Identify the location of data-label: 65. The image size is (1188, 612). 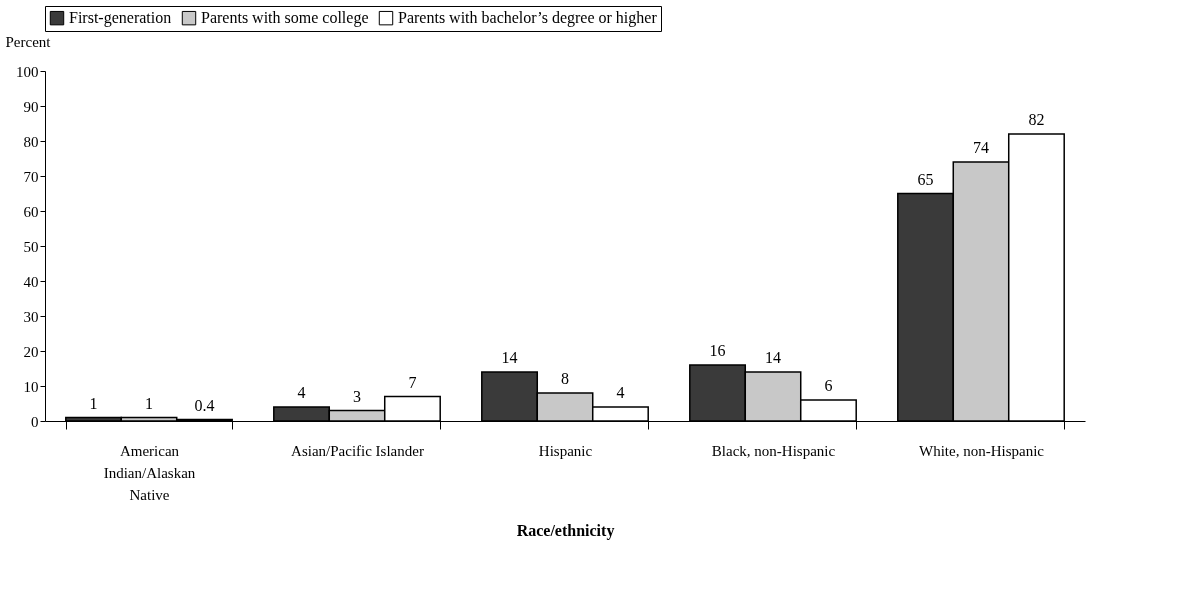
(925, 179).